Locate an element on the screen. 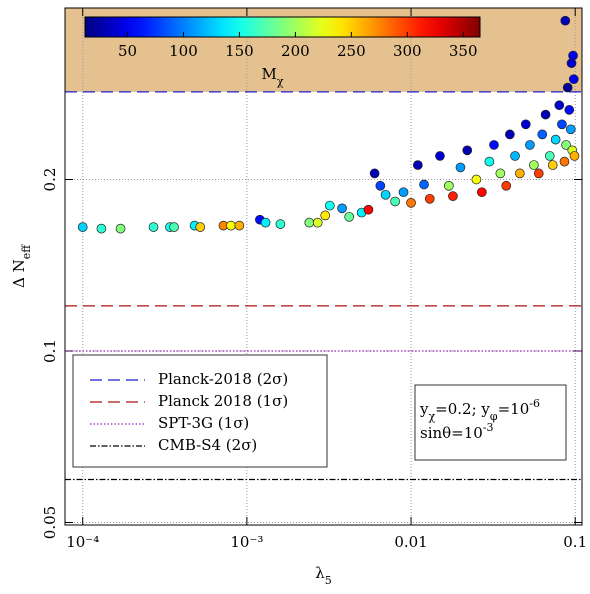  colorbar-tick-label: 150 is located at coordinates (239, 51).